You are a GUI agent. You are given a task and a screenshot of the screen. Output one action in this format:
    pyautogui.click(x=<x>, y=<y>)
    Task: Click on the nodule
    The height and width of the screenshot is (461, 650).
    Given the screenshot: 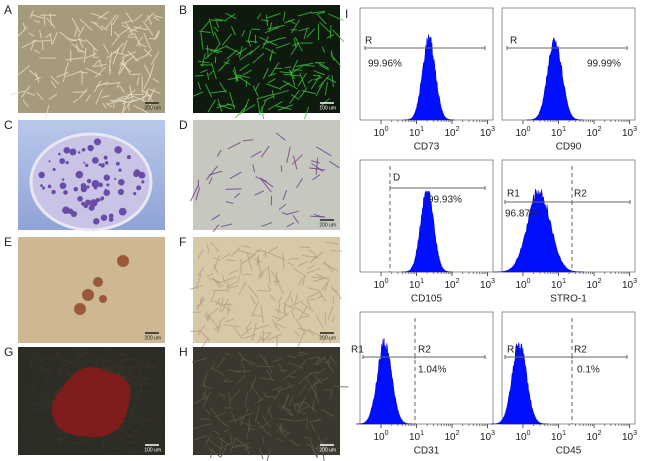 What is the action you would take?
    pyautogui.click(x=103, y=299)
    